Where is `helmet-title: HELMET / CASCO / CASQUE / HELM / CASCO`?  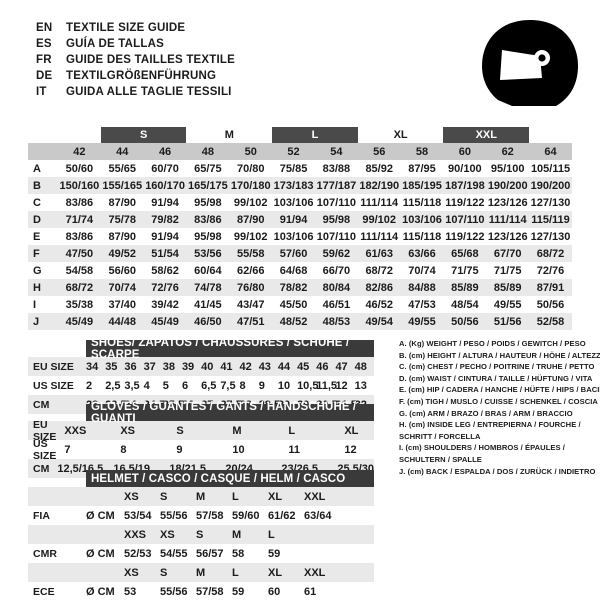
helmet-title: HELMET / CASCO / CASQUE / HELM / CASCO is located at coordinates (230, 478).